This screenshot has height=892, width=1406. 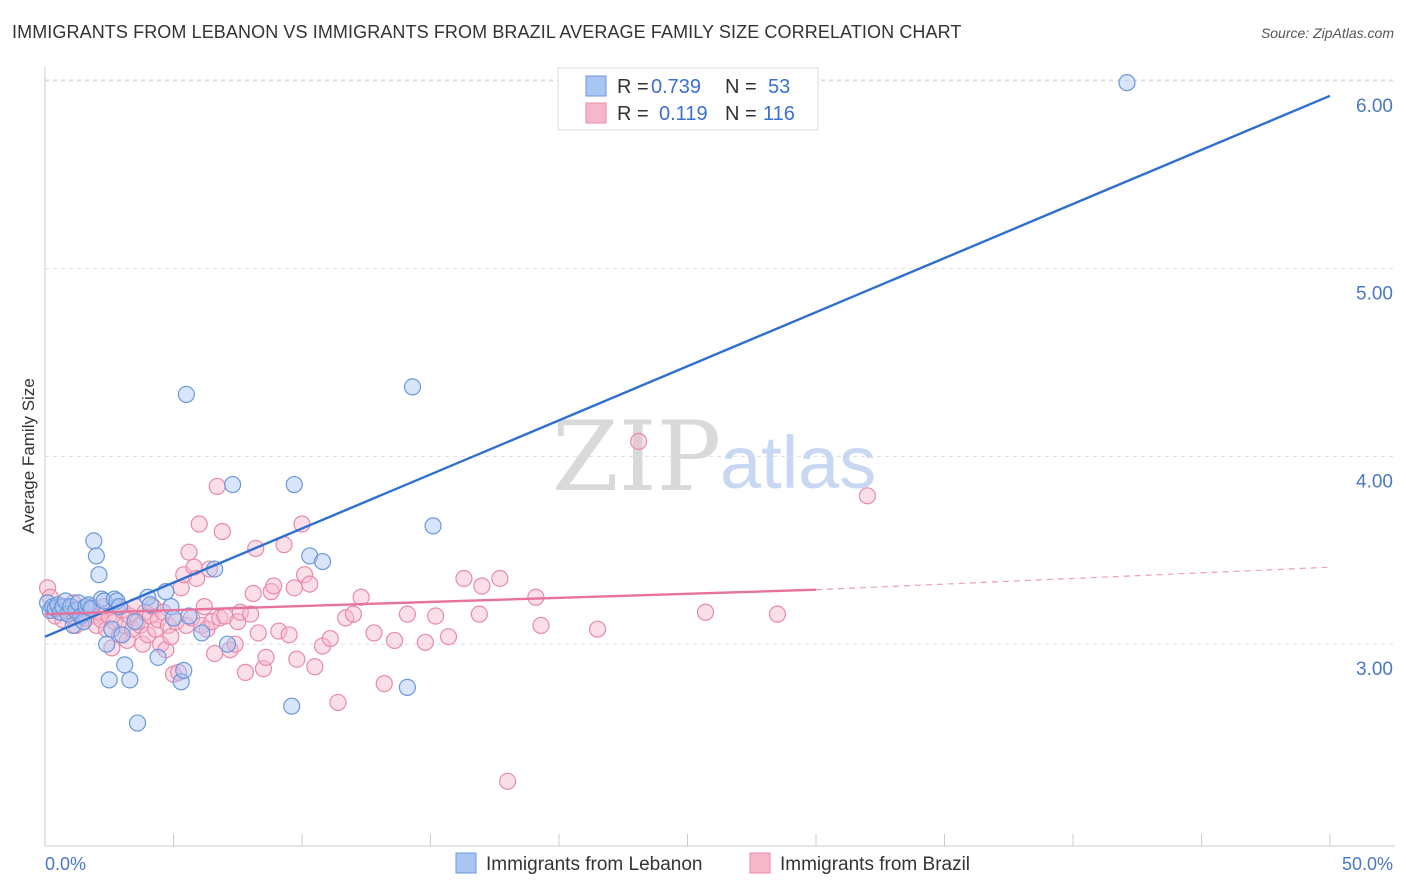 I want to click on y-tick-label: 4.00, so click(x=1374, y=481).